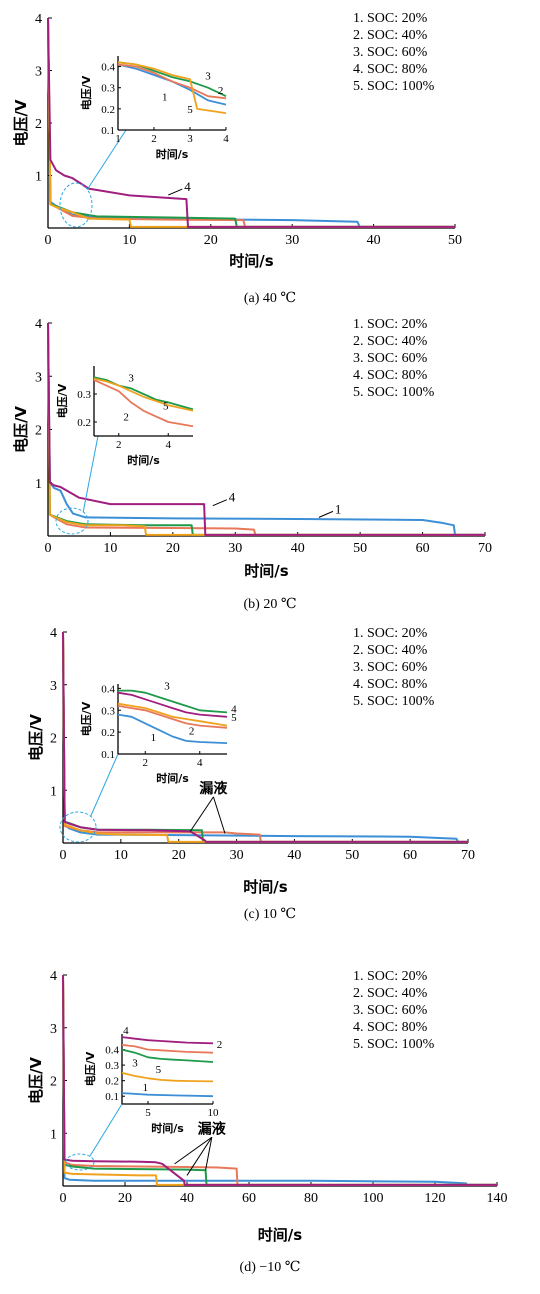  I want to click on inset-background, so click(167, 1069).